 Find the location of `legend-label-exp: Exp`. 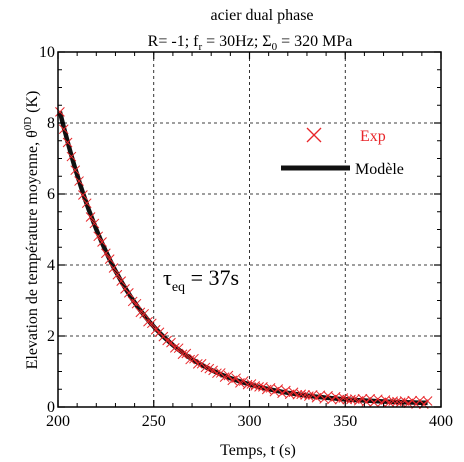

legend-label-exp: Exp is located at coordinates (373, 136).